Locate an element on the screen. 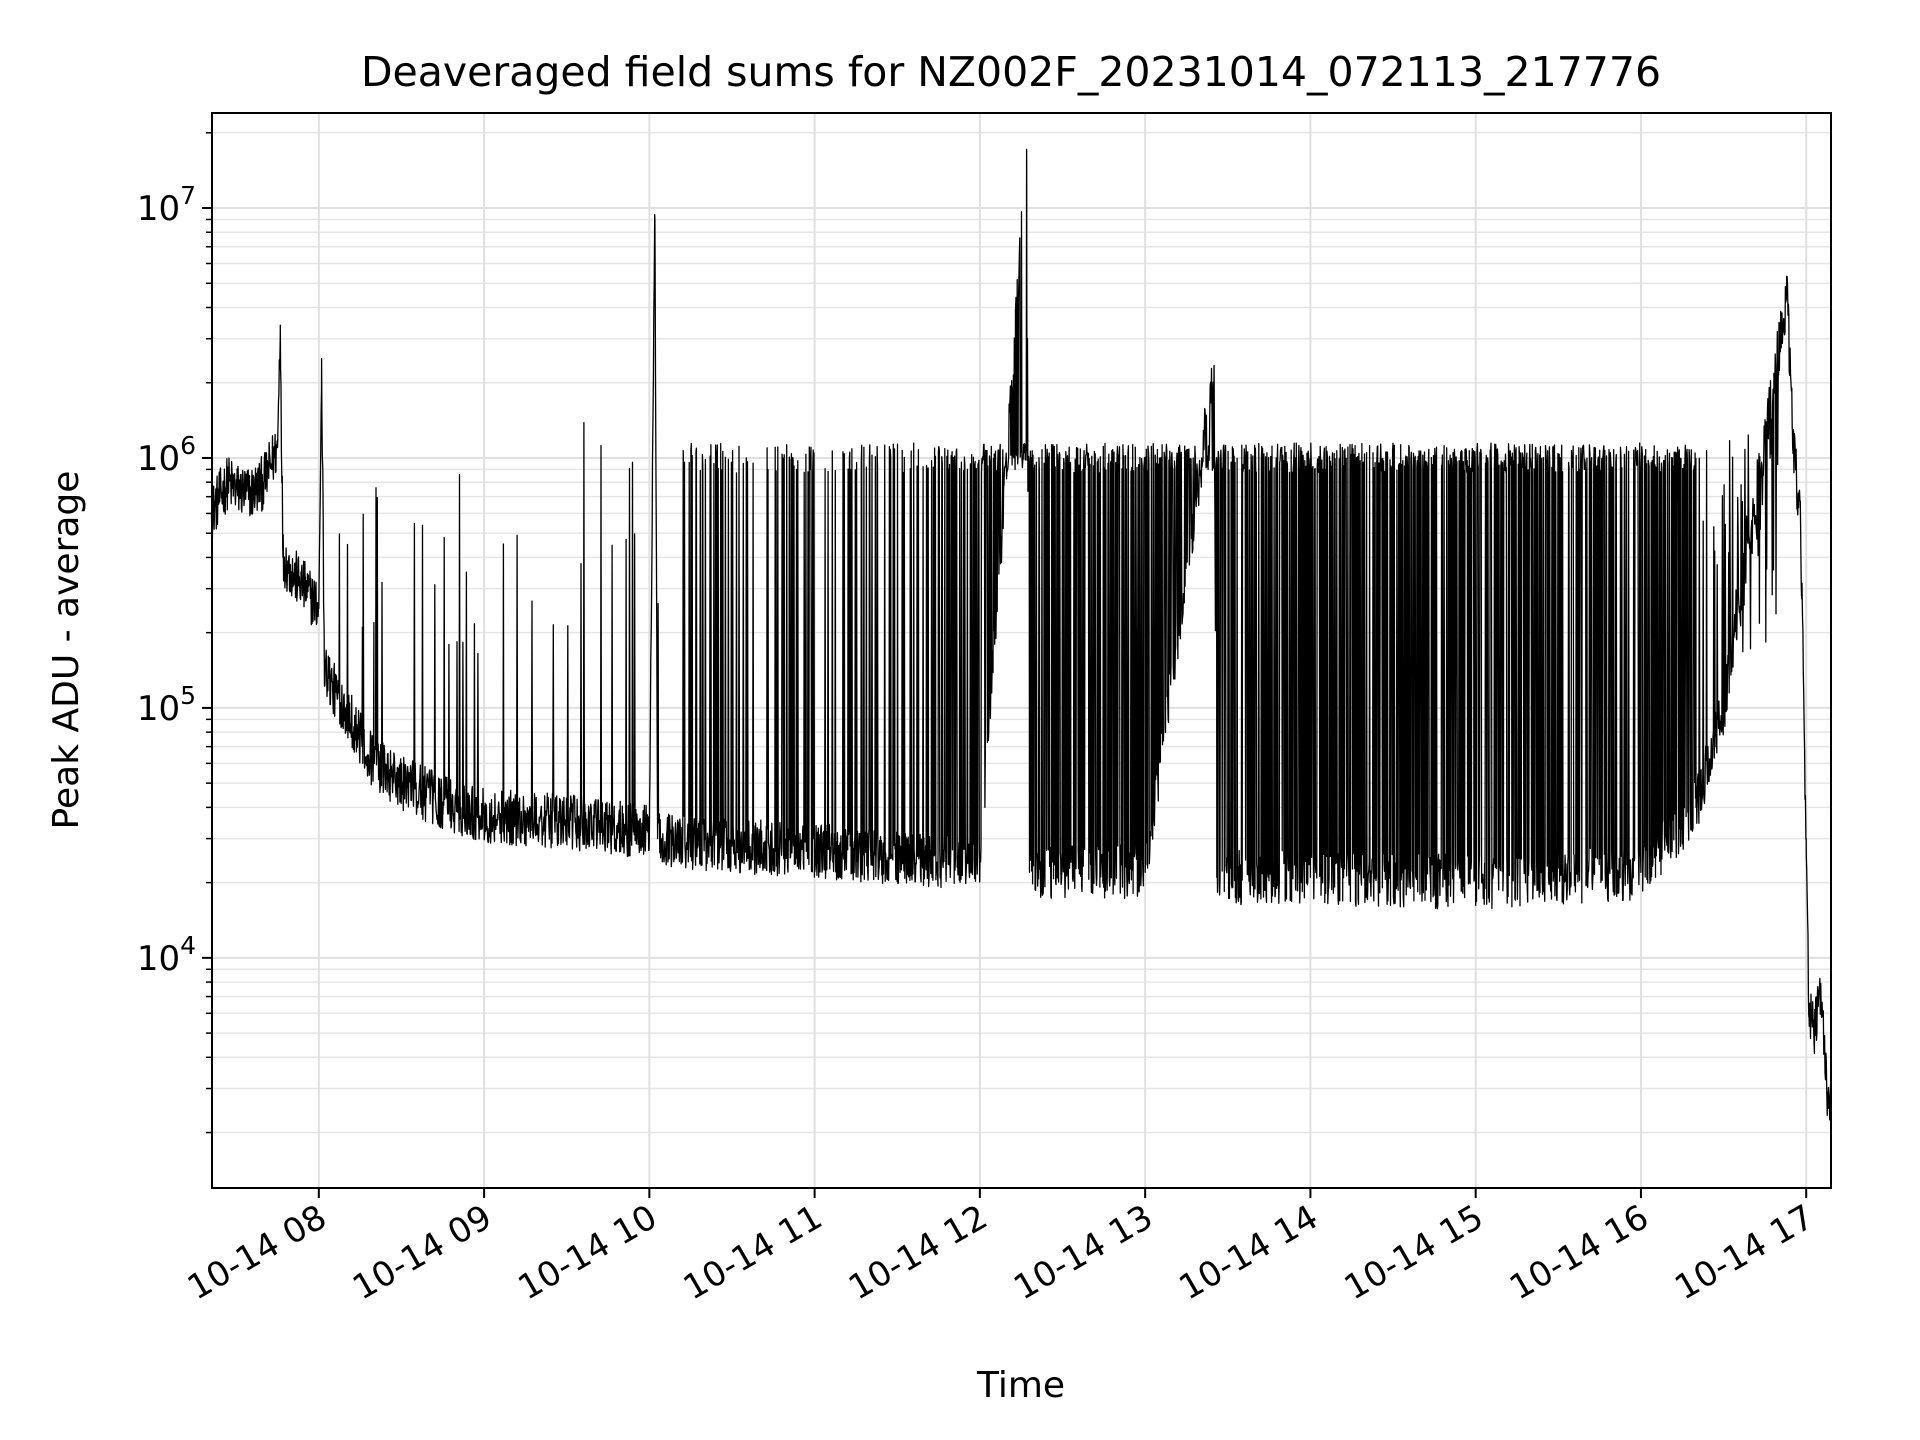 This screenshot has width=1920, height=1440. y-axis-label: Peak ADU - average is located at coordinates (66, 650).